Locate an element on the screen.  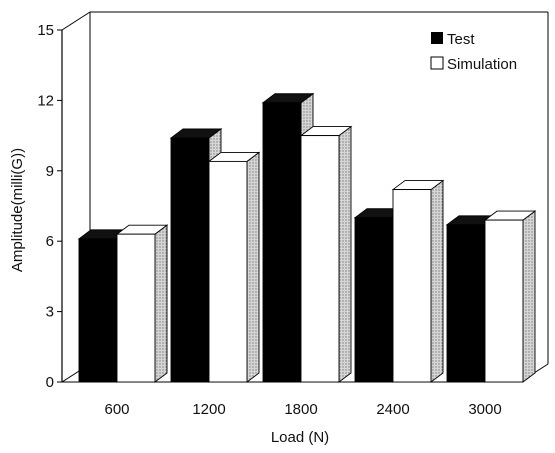
top-depth-edge is located at coordinates (76, 21).